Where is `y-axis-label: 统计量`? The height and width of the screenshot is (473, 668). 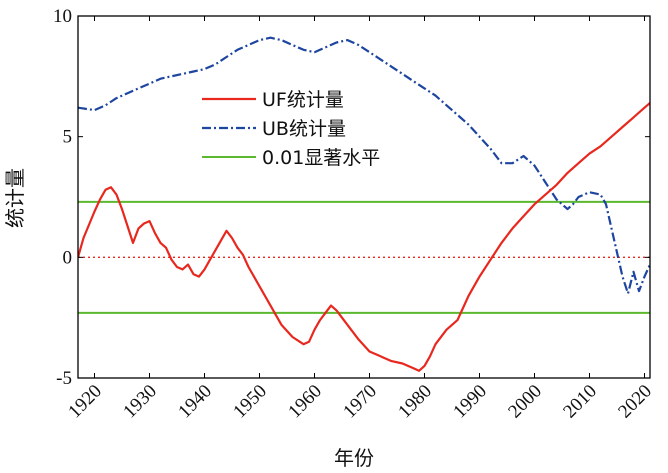 y-axis-label: 统计量 is located at coordinates (15, 198).